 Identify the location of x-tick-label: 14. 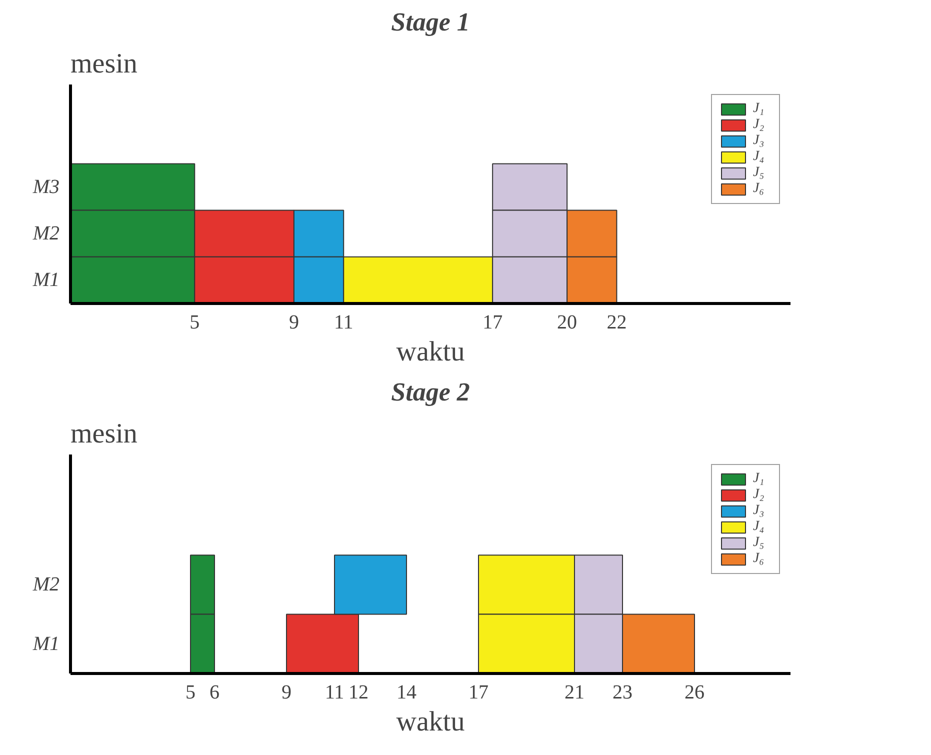
(406, 693).